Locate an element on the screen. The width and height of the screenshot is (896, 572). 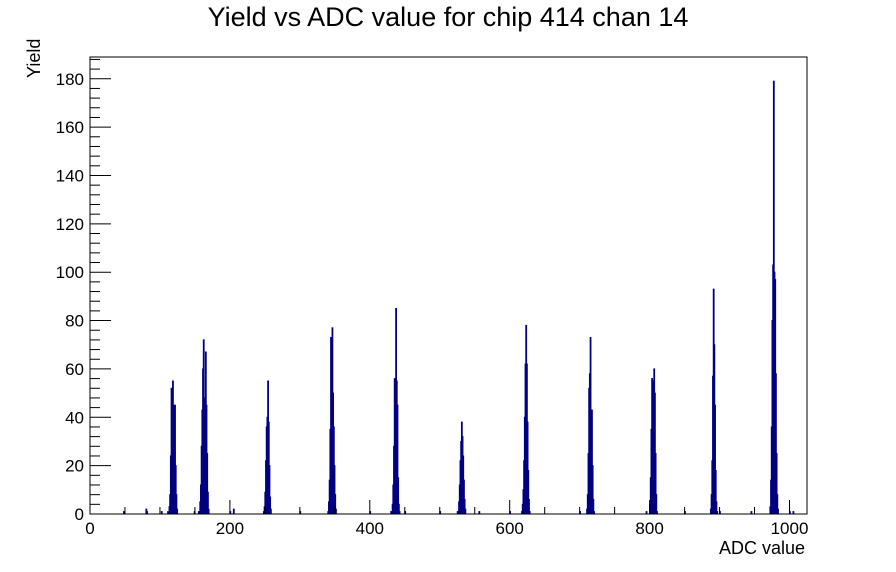
y-tick-label: 60 is located at coordinates (74, 369).